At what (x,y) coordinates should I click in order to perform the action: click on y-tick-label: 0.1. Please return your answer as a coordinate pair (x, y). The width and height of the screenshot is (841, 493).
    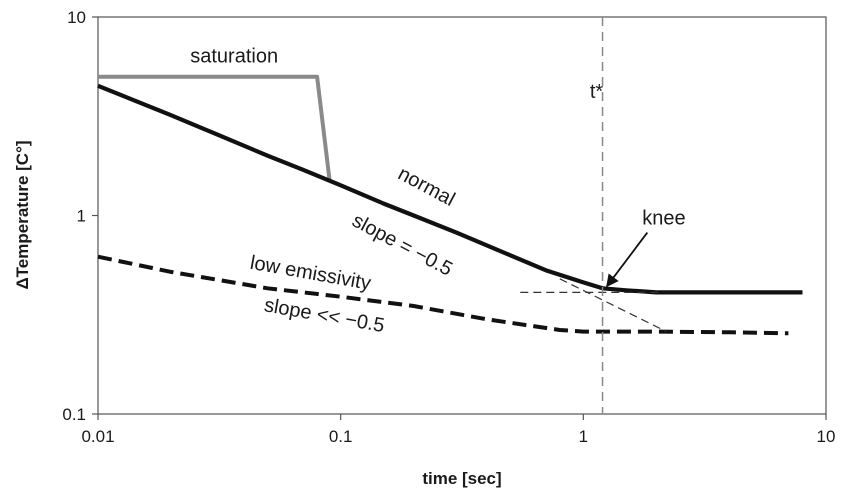
    Looking at the image, I should click on (74, 414).